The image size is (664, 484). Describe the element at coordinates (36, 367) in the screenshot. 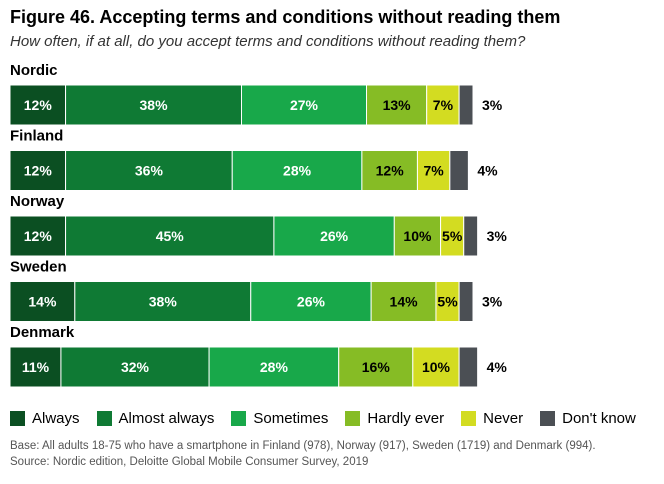

I see `data-label-denmark-always: 11%` at that location.